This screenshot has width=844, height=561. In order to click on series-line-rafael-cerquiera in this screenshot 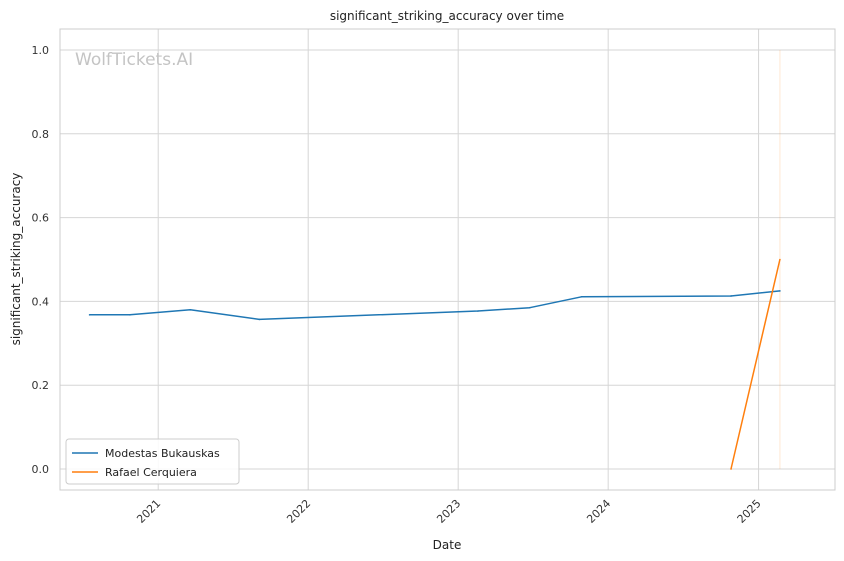, I will do `click(755, 364)`.